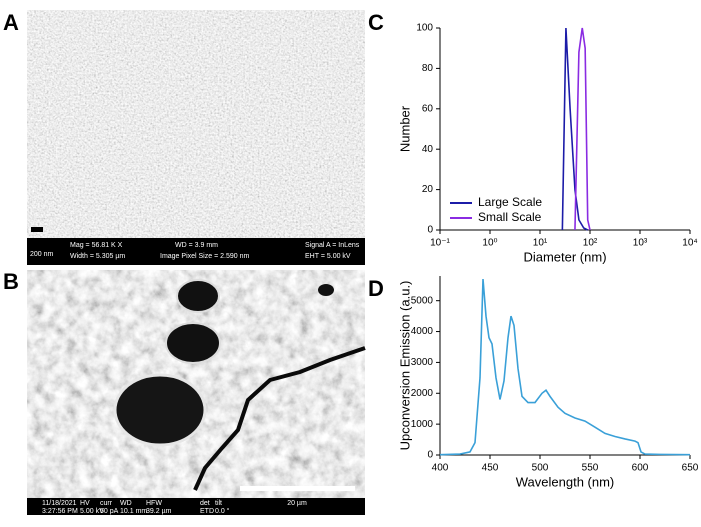 The image size is (701, 527). Describe the element at coordinates (640, 468) in the screenshot. I see `x-tick-label: 600` at that location.